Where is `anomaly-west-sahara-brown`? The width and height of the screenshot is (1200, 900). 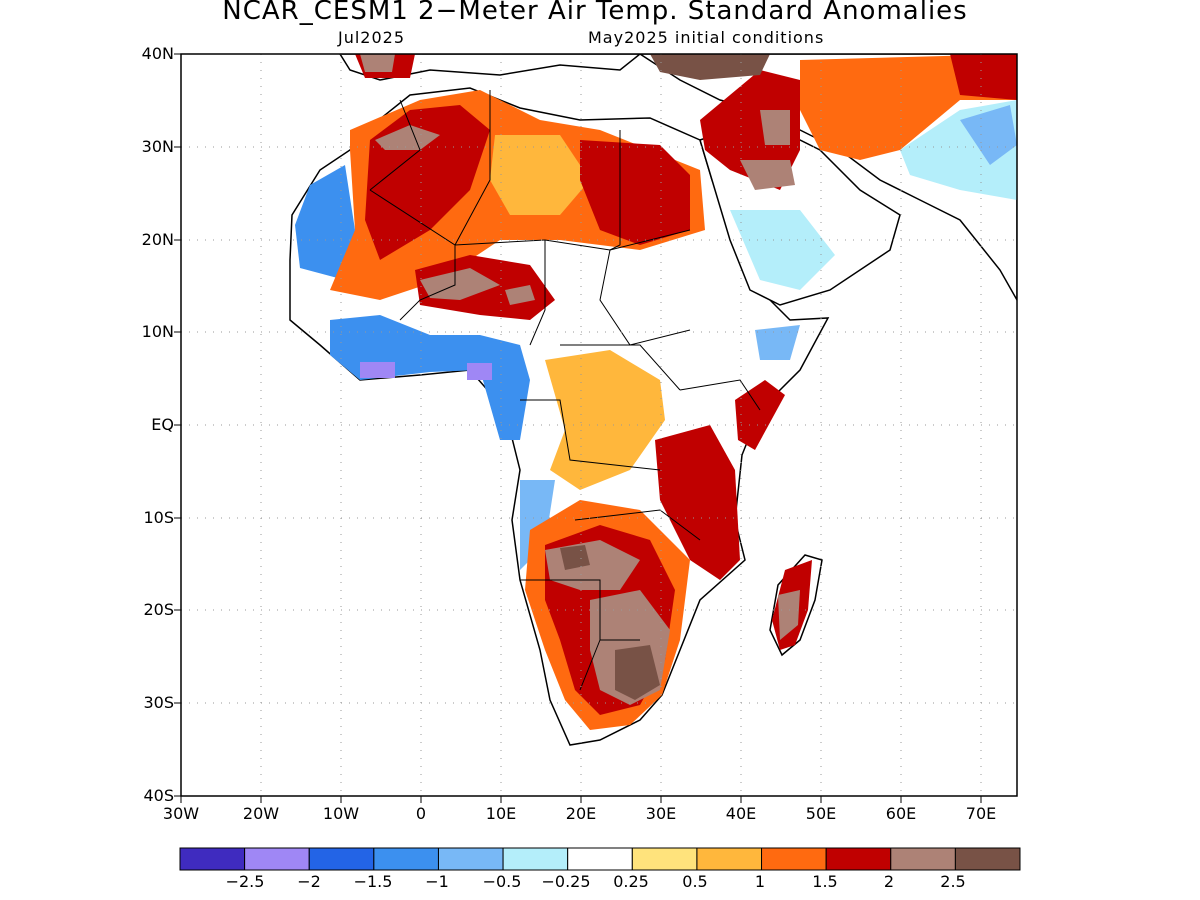
anomaly-west-sahara-brown is located at coordinates (407, 137).